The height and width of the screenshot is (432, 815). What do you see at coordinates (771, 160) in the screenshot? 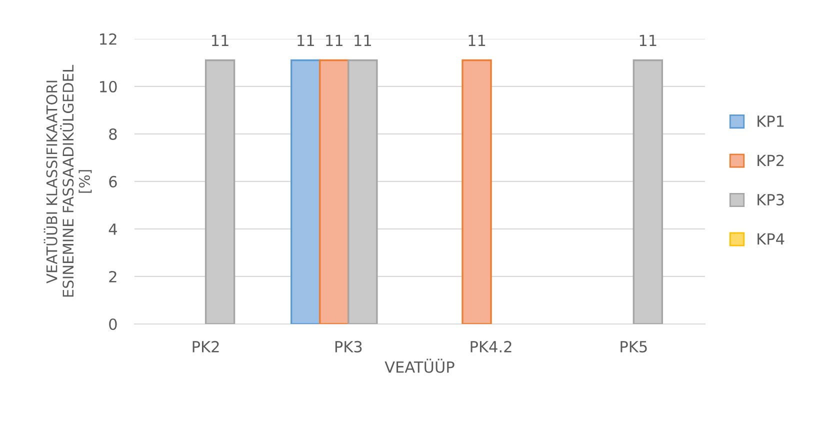
I see `legend-label: KP2` at bounding box center [771, 160].